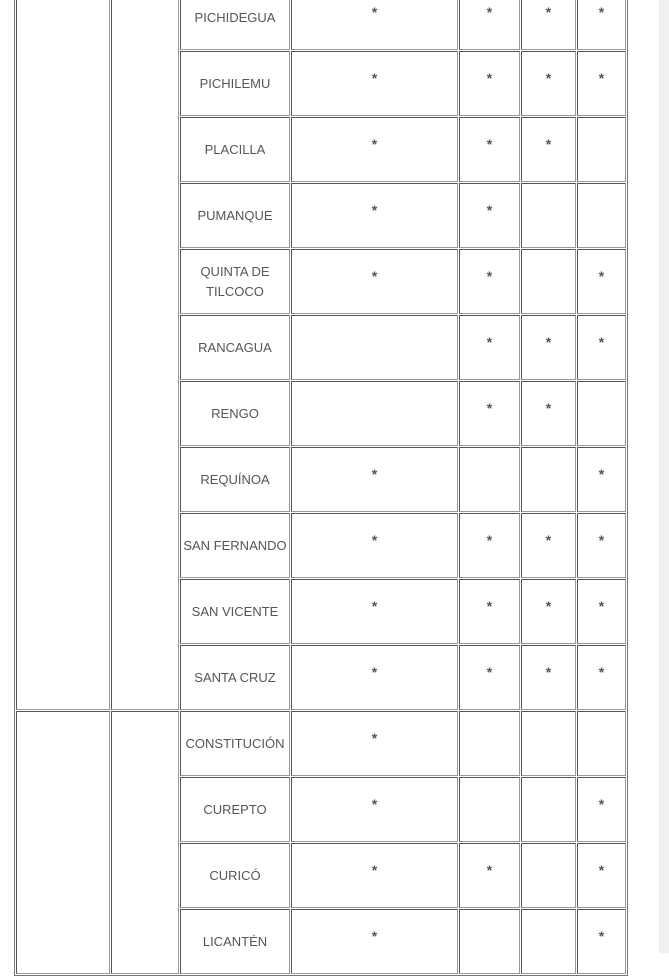  Describe the element at coordinates (235, 677) in the screenshot. I see `commune-name: SANTA CRUZ` at that location.